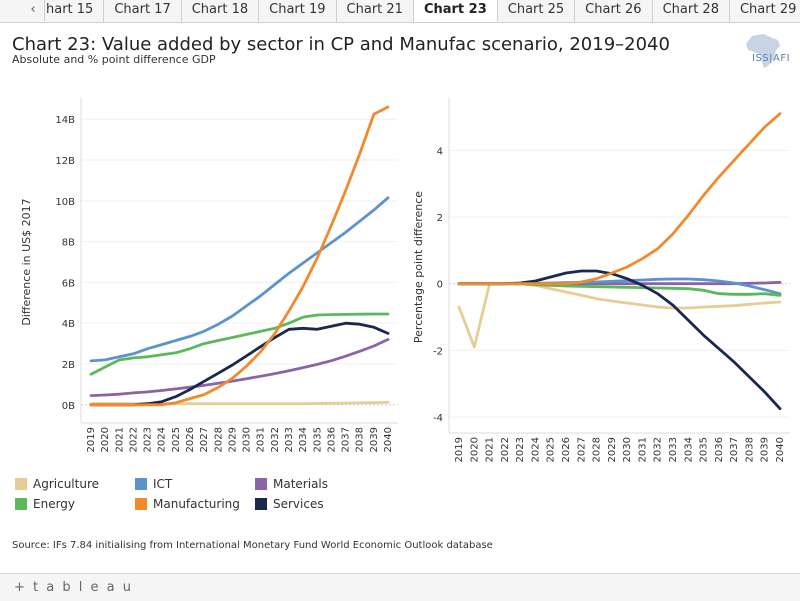 Image resolution: width=800 pixels, height=601 pixels. Describe the element at coordinates (221, 11) in the screenshot. I see `tab-chart-18: Chart 18` at that location.